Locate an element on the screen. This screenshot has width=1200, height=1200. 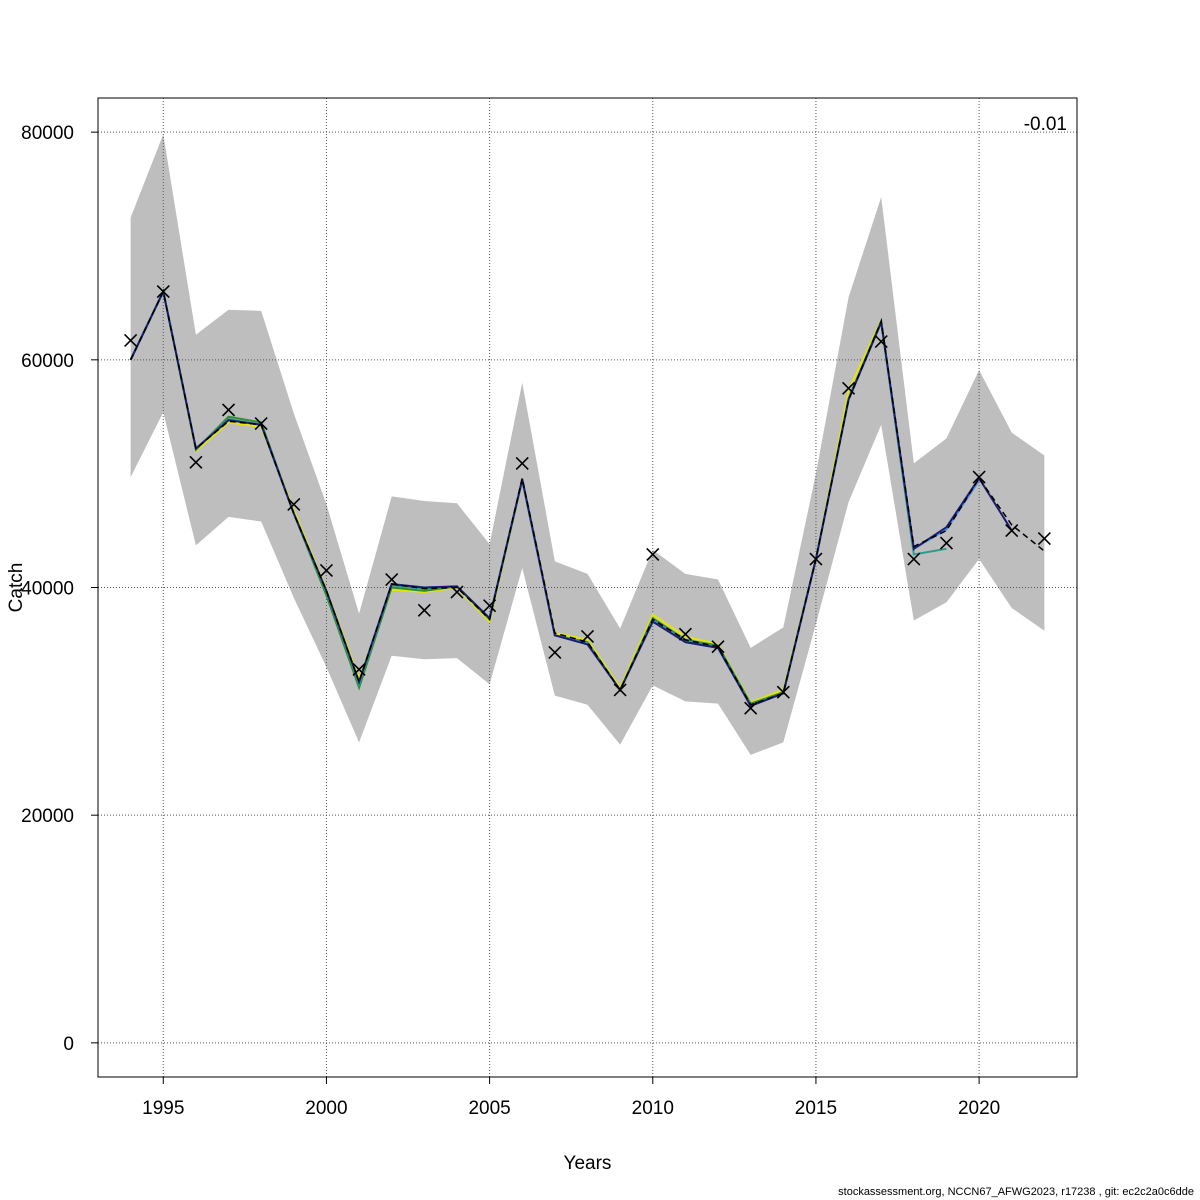
x-tick-label: 2005 is located at coordinates (489, 1108).